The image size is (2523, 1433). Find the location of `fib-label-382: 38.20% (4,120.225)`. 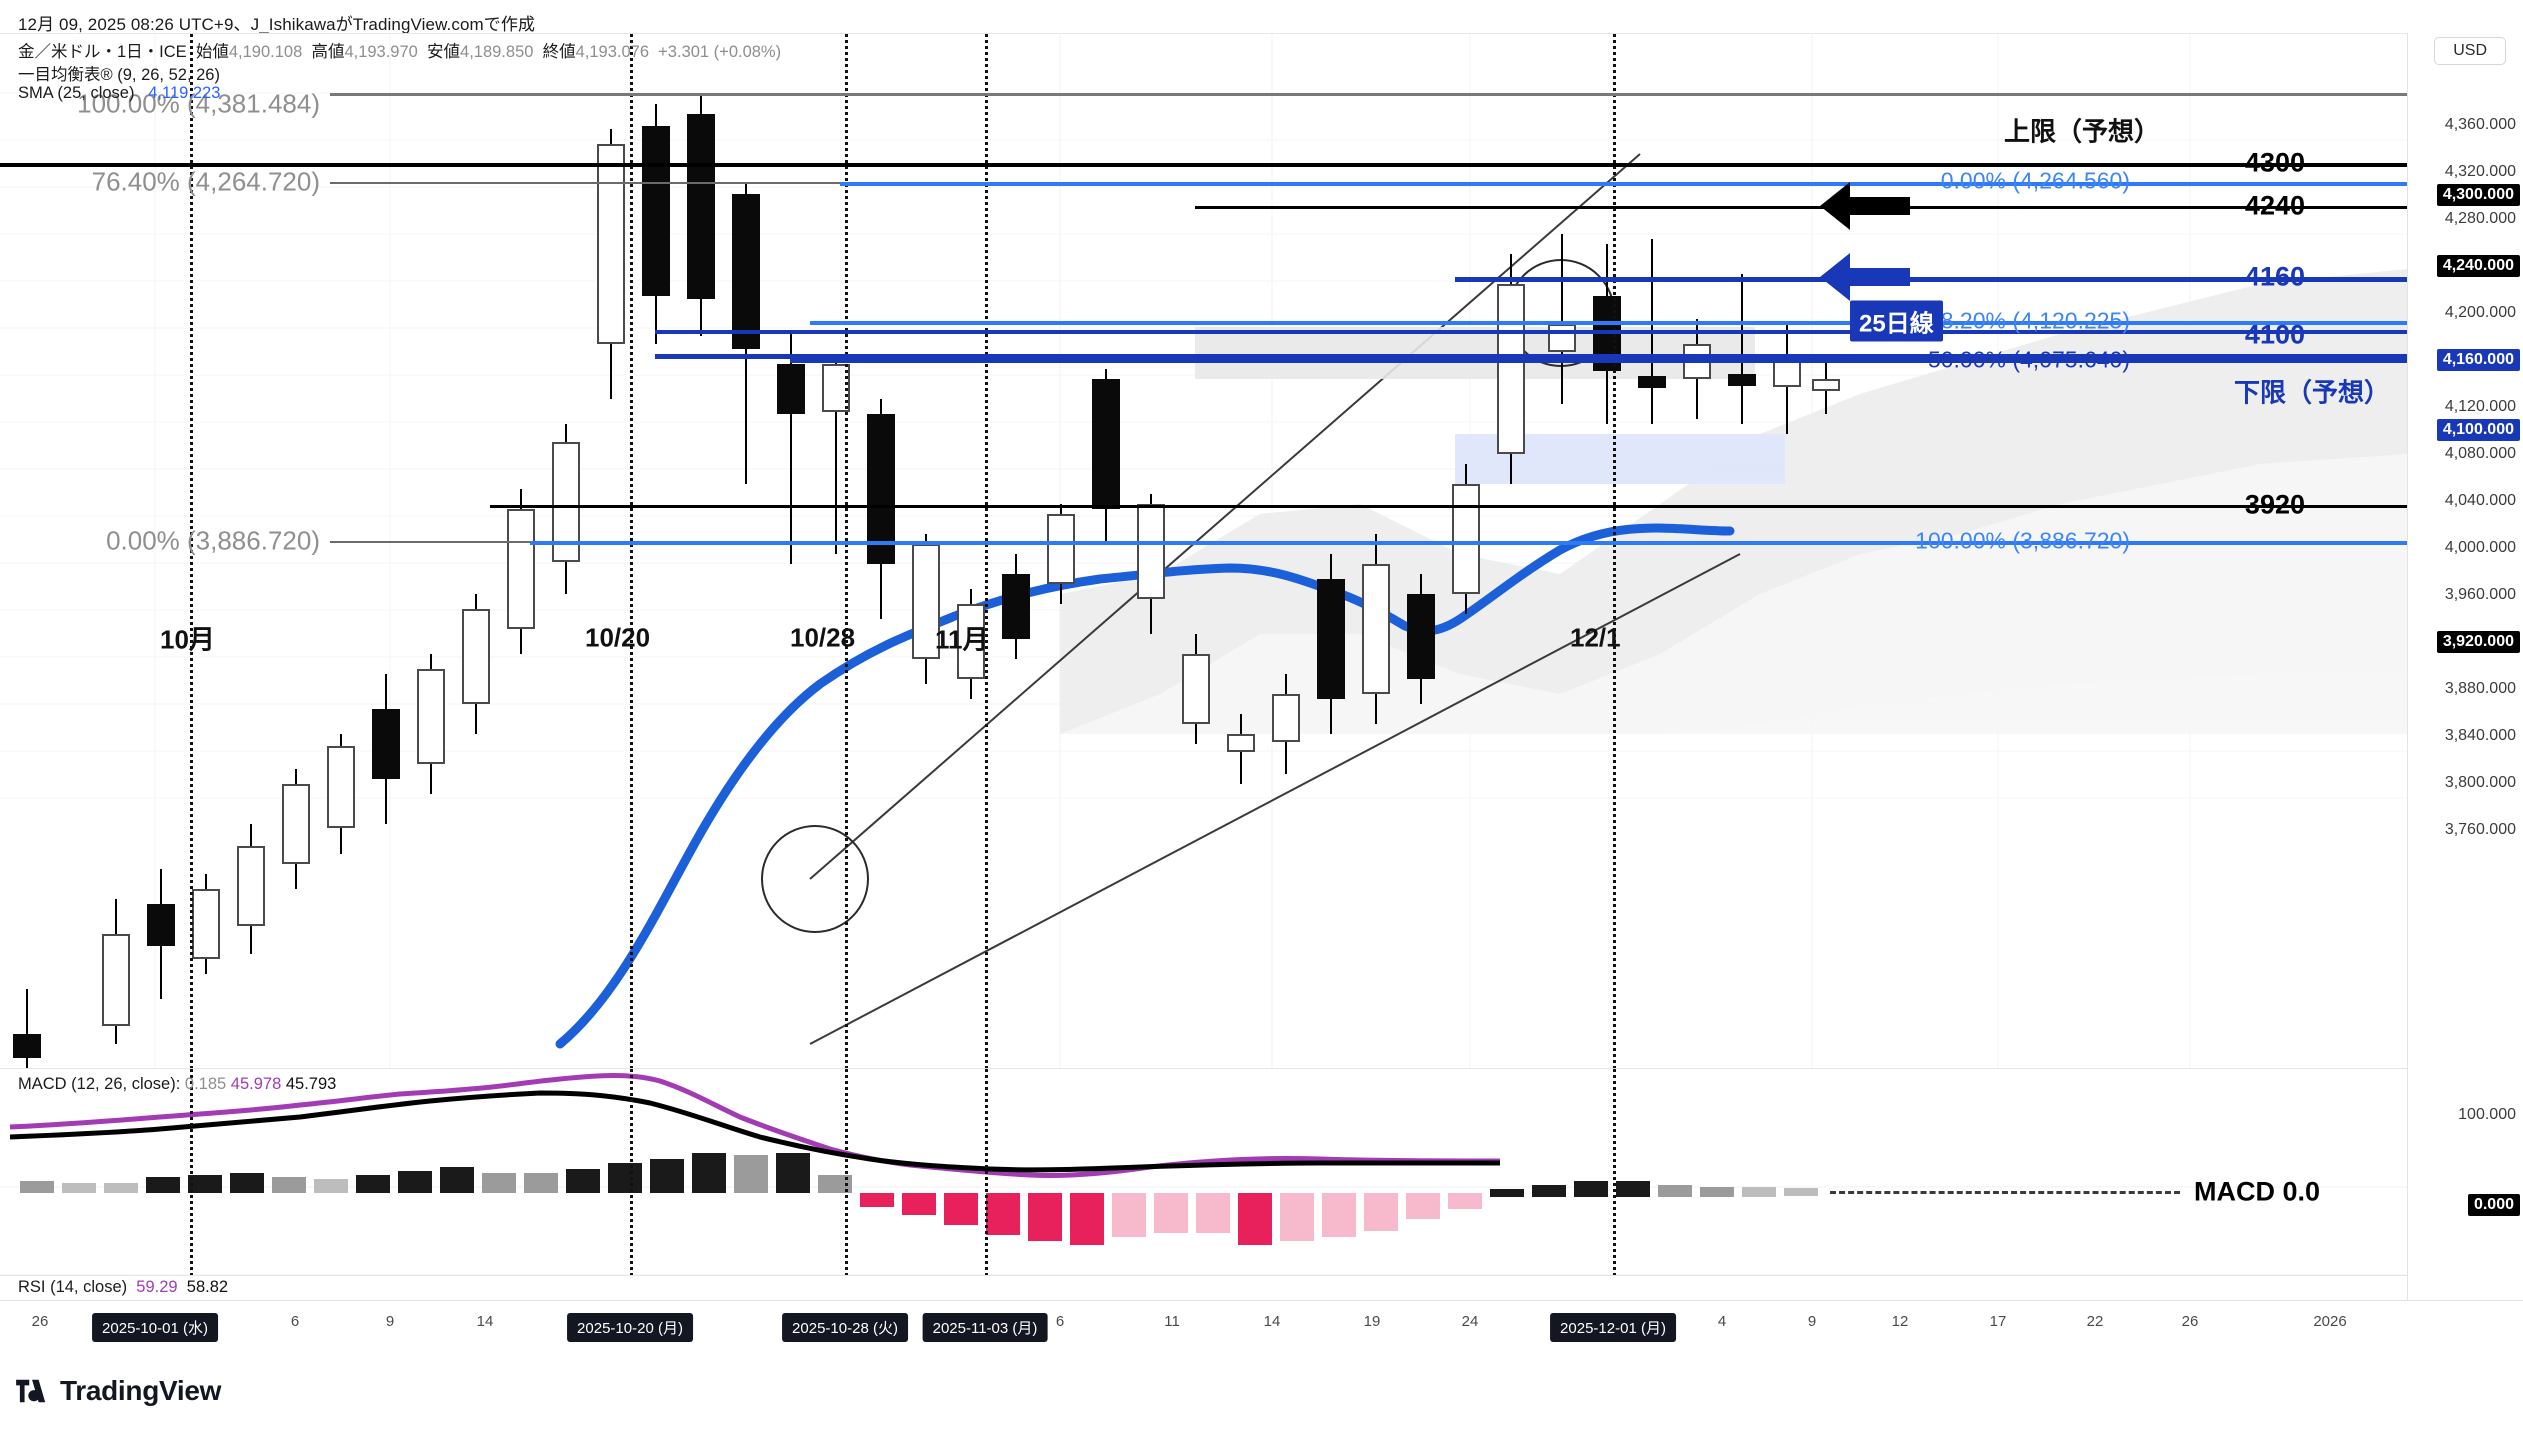

fib-label-382: 38.20% (4,120.225) is located at coordinates (2028, 320).